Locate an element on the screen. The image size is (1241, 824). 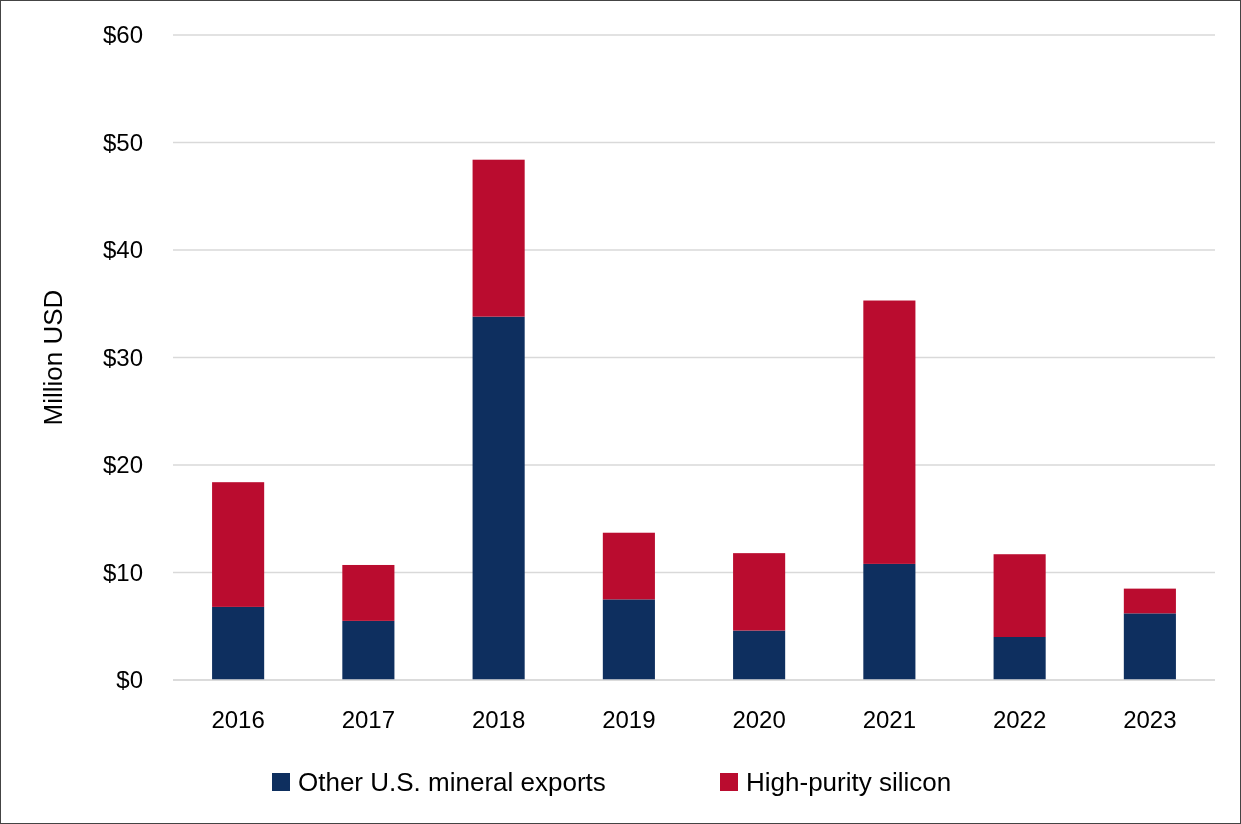
y-tick-label: $40 is located at coordinates (122, 250).